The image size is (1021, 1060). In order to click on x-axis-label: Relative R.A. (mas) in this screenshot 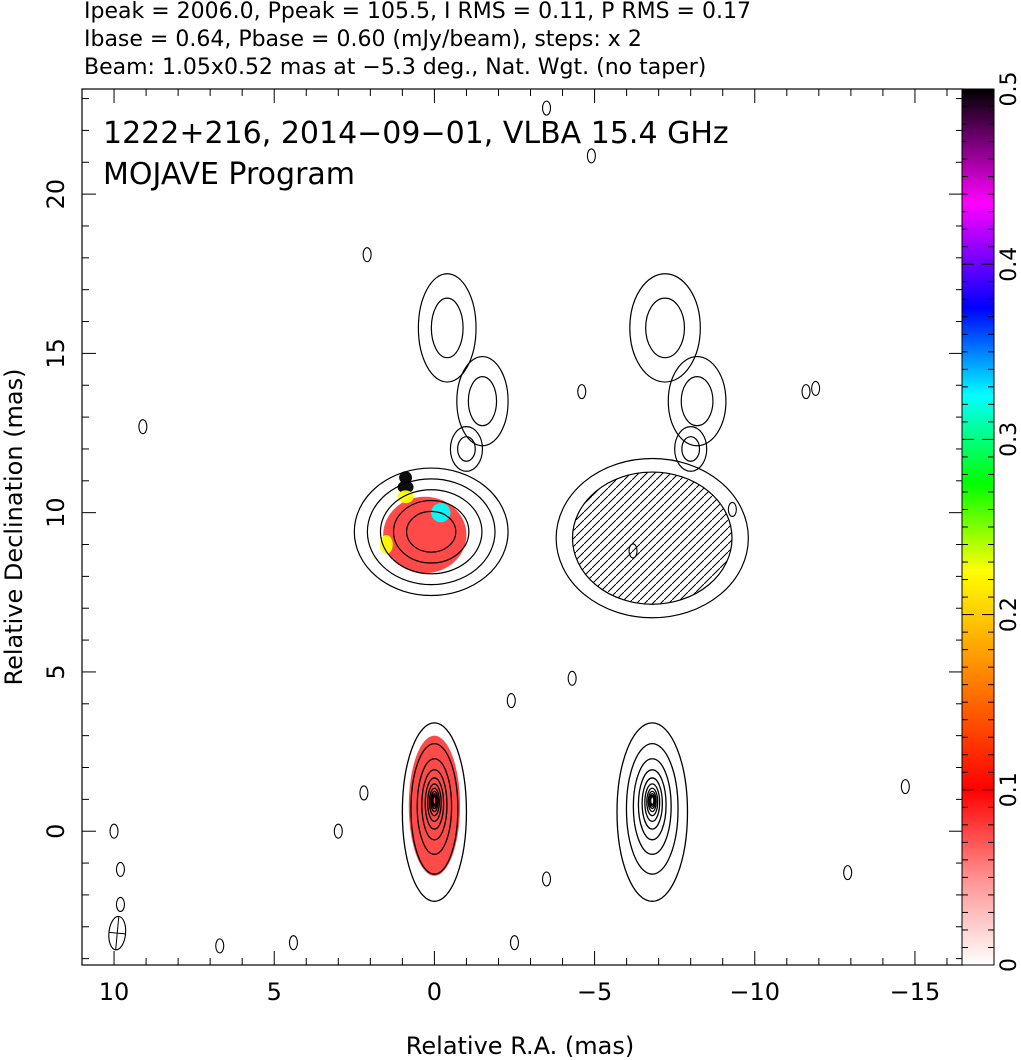, I will do `click(520, 1046)`.